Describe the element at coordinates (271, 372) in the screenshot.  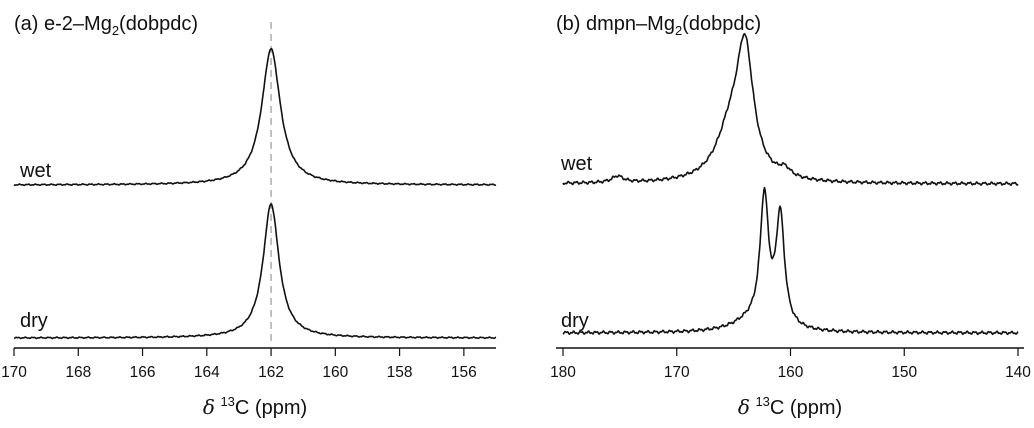
I see `x-tick-label: 162` at that location.